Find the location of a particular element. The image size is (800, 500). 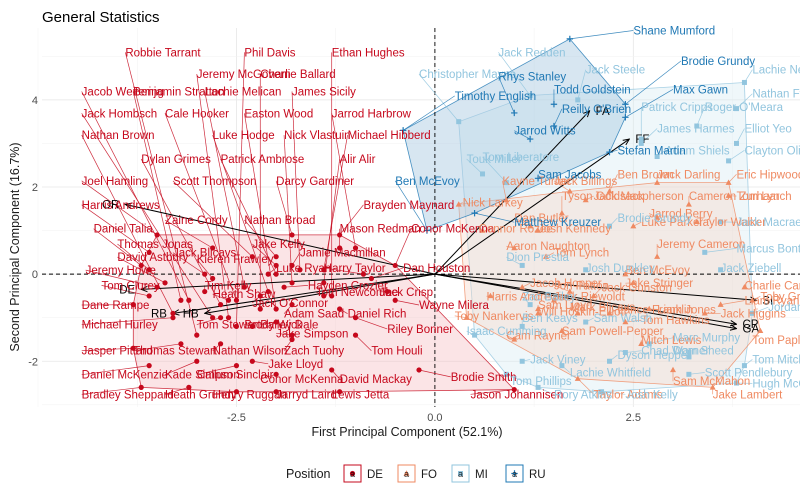

point-label-michael-hibberd: Michael Hibberd is located at coordinates (389, 136).